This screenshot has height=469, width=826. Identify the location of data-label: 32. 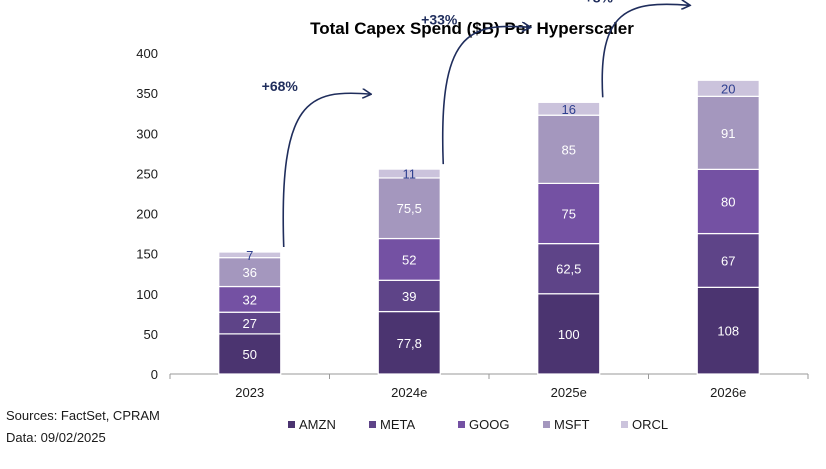
(250, 299).